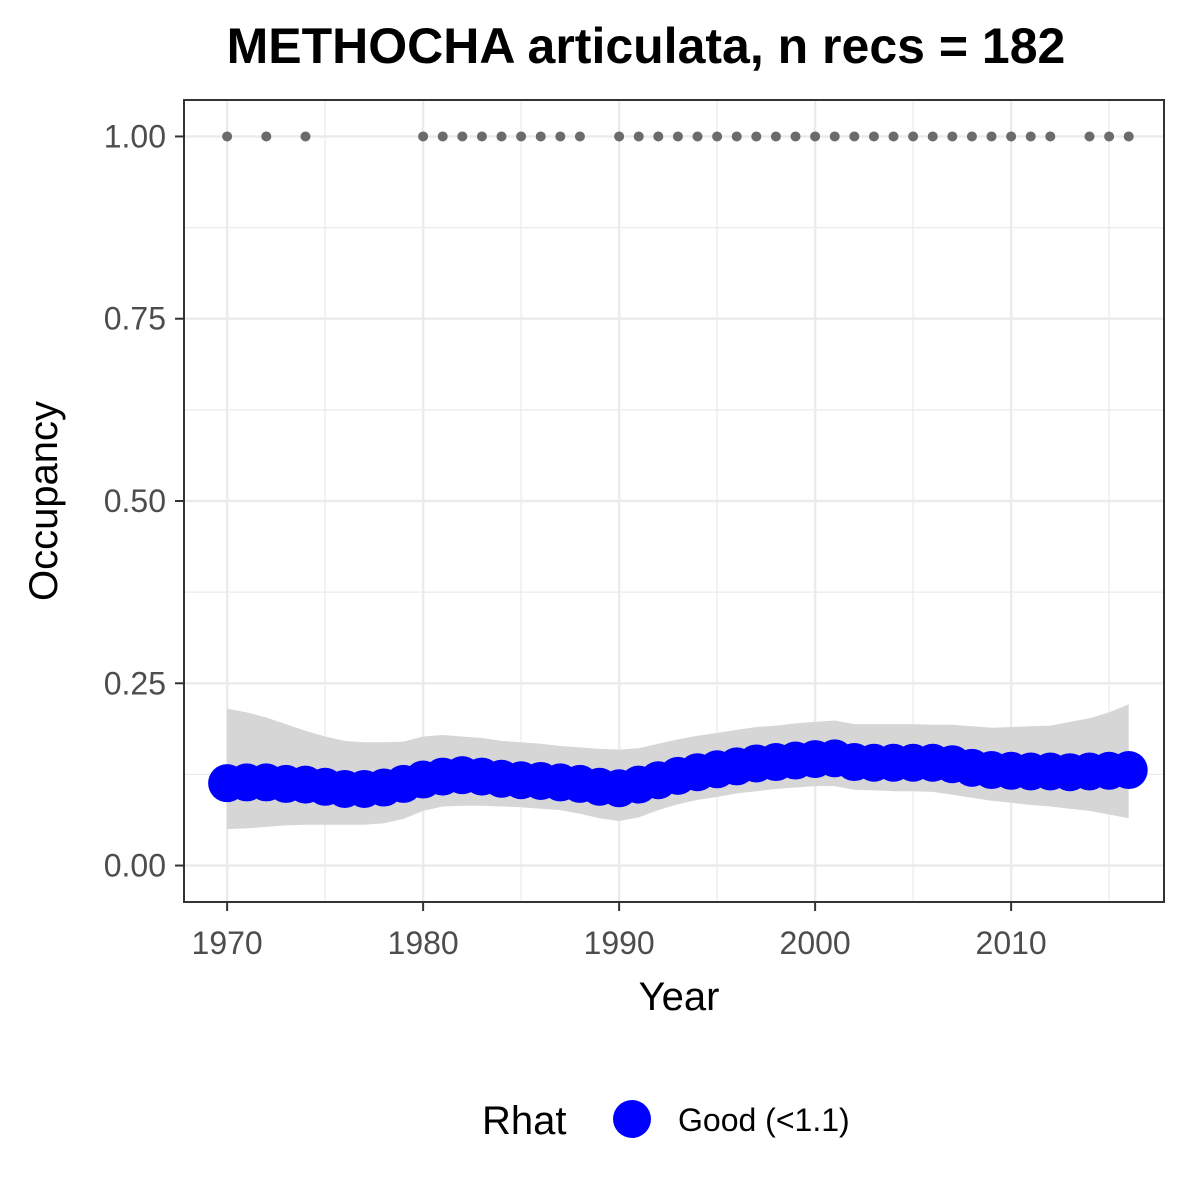 Image resolution: width=1200 pixels, height=1200 pixels. What do you see at coordinates (632, 1119) in the screenshot?
I see `legend-key-good` at bounding box center [632, 1119].